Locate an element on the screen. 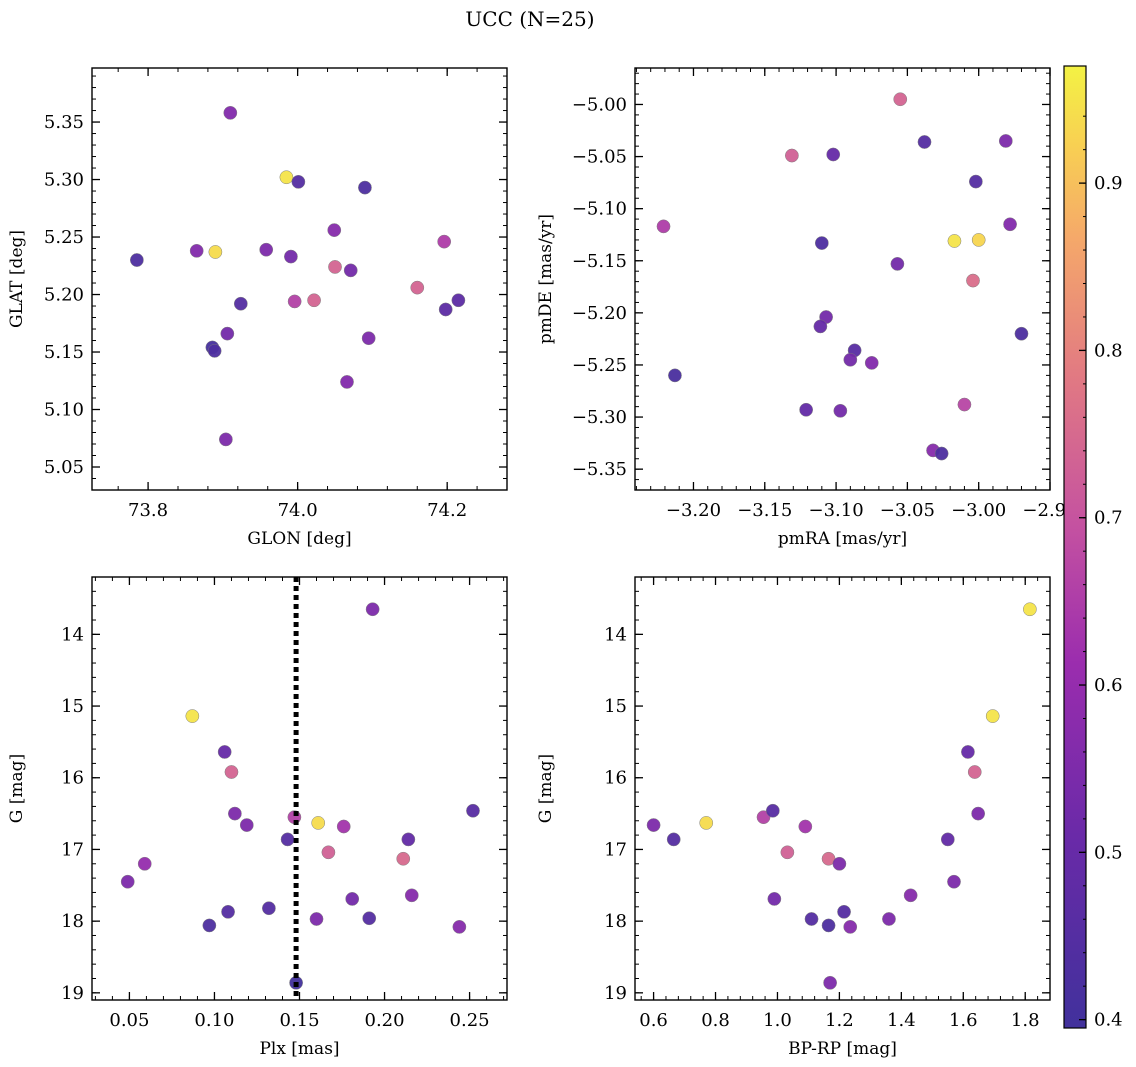 The image size is (1136, 1067). x-tick-label: 0.8 is located at coordinates (715, 1020).